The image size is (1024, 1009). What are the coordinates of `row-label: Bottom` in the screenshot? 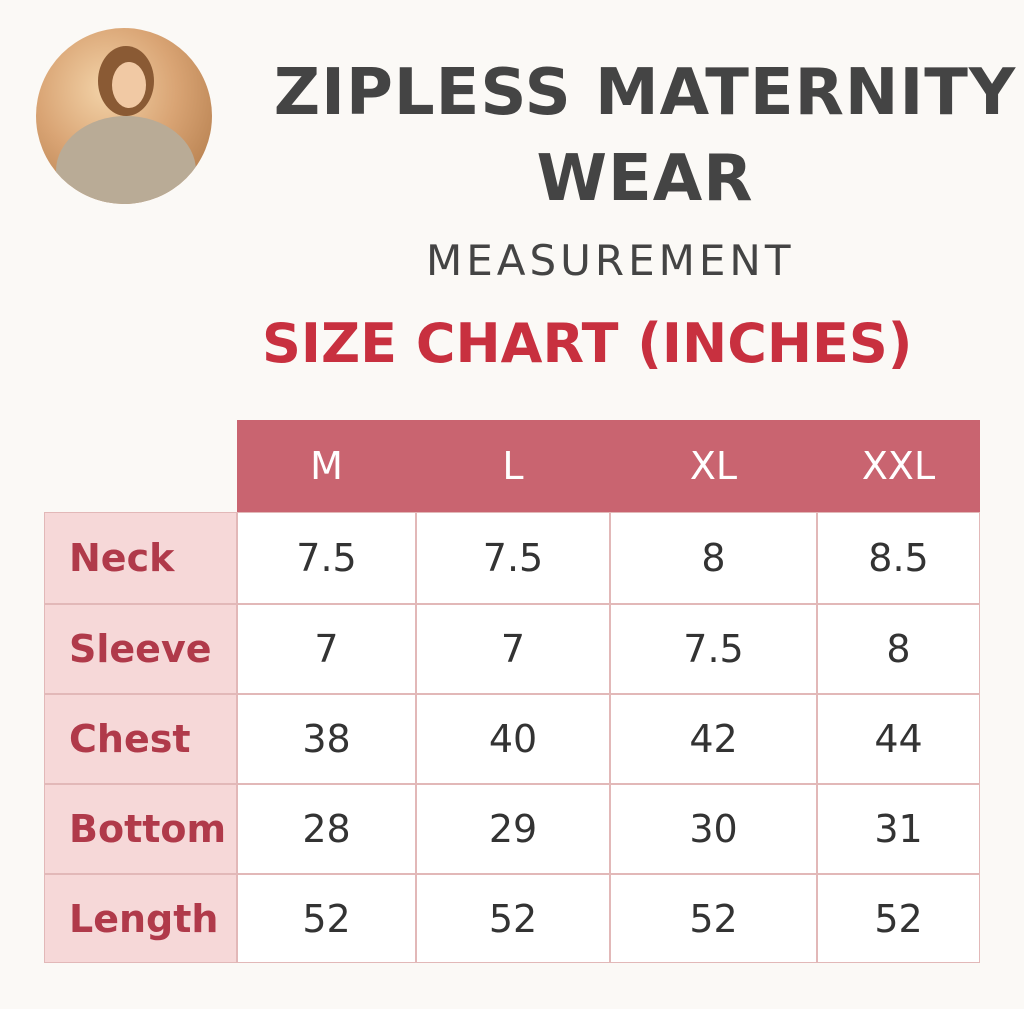 It's located at (140, 829).